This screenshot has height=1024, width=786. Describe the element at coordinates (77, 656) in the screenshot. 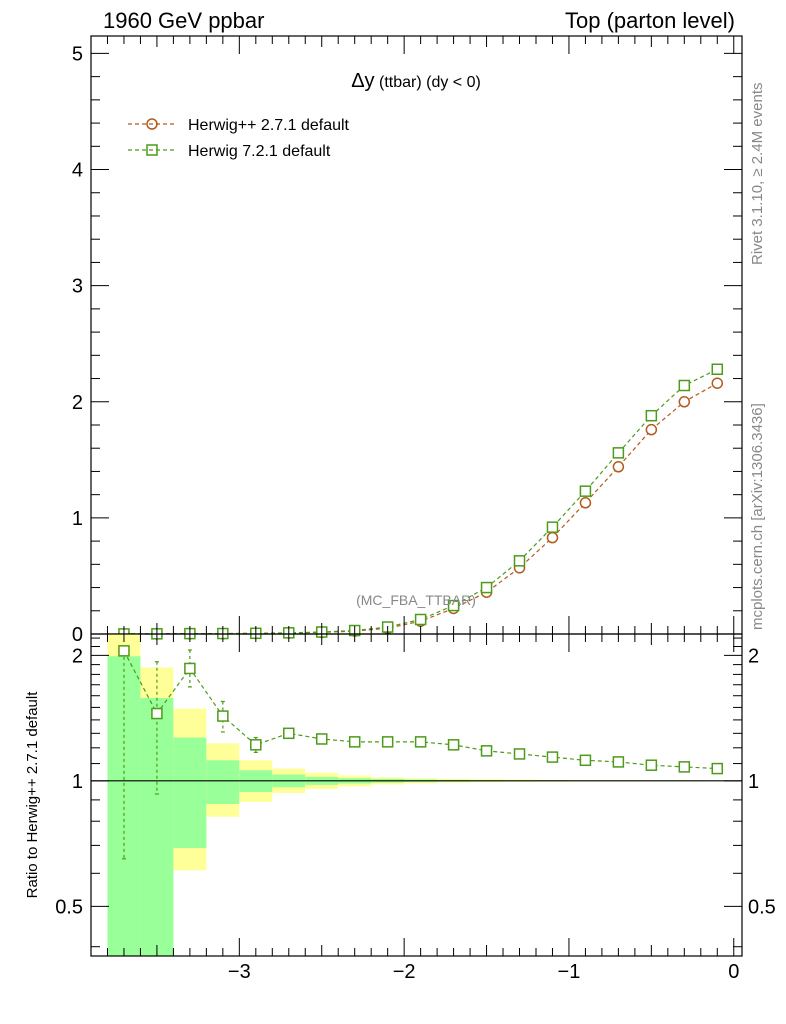

I see `ratio-y-tick-label-left: 2` at that location.